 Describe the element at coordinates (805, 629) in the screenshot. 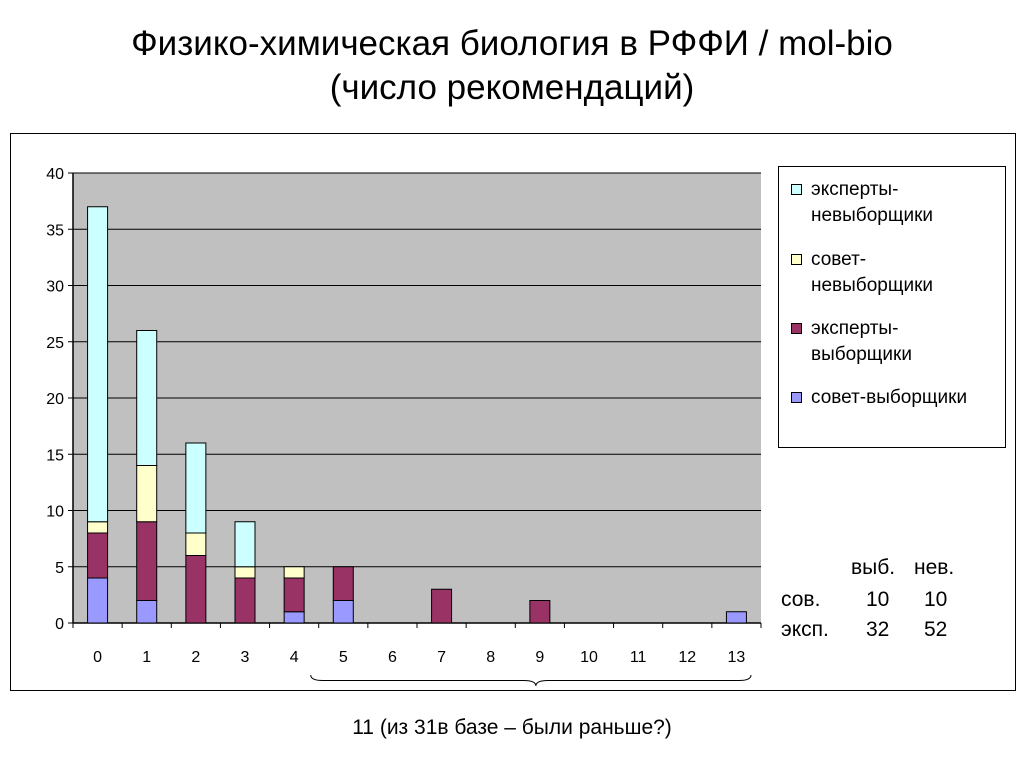

I see `stats-row-label-experts: эксп.` at that location.